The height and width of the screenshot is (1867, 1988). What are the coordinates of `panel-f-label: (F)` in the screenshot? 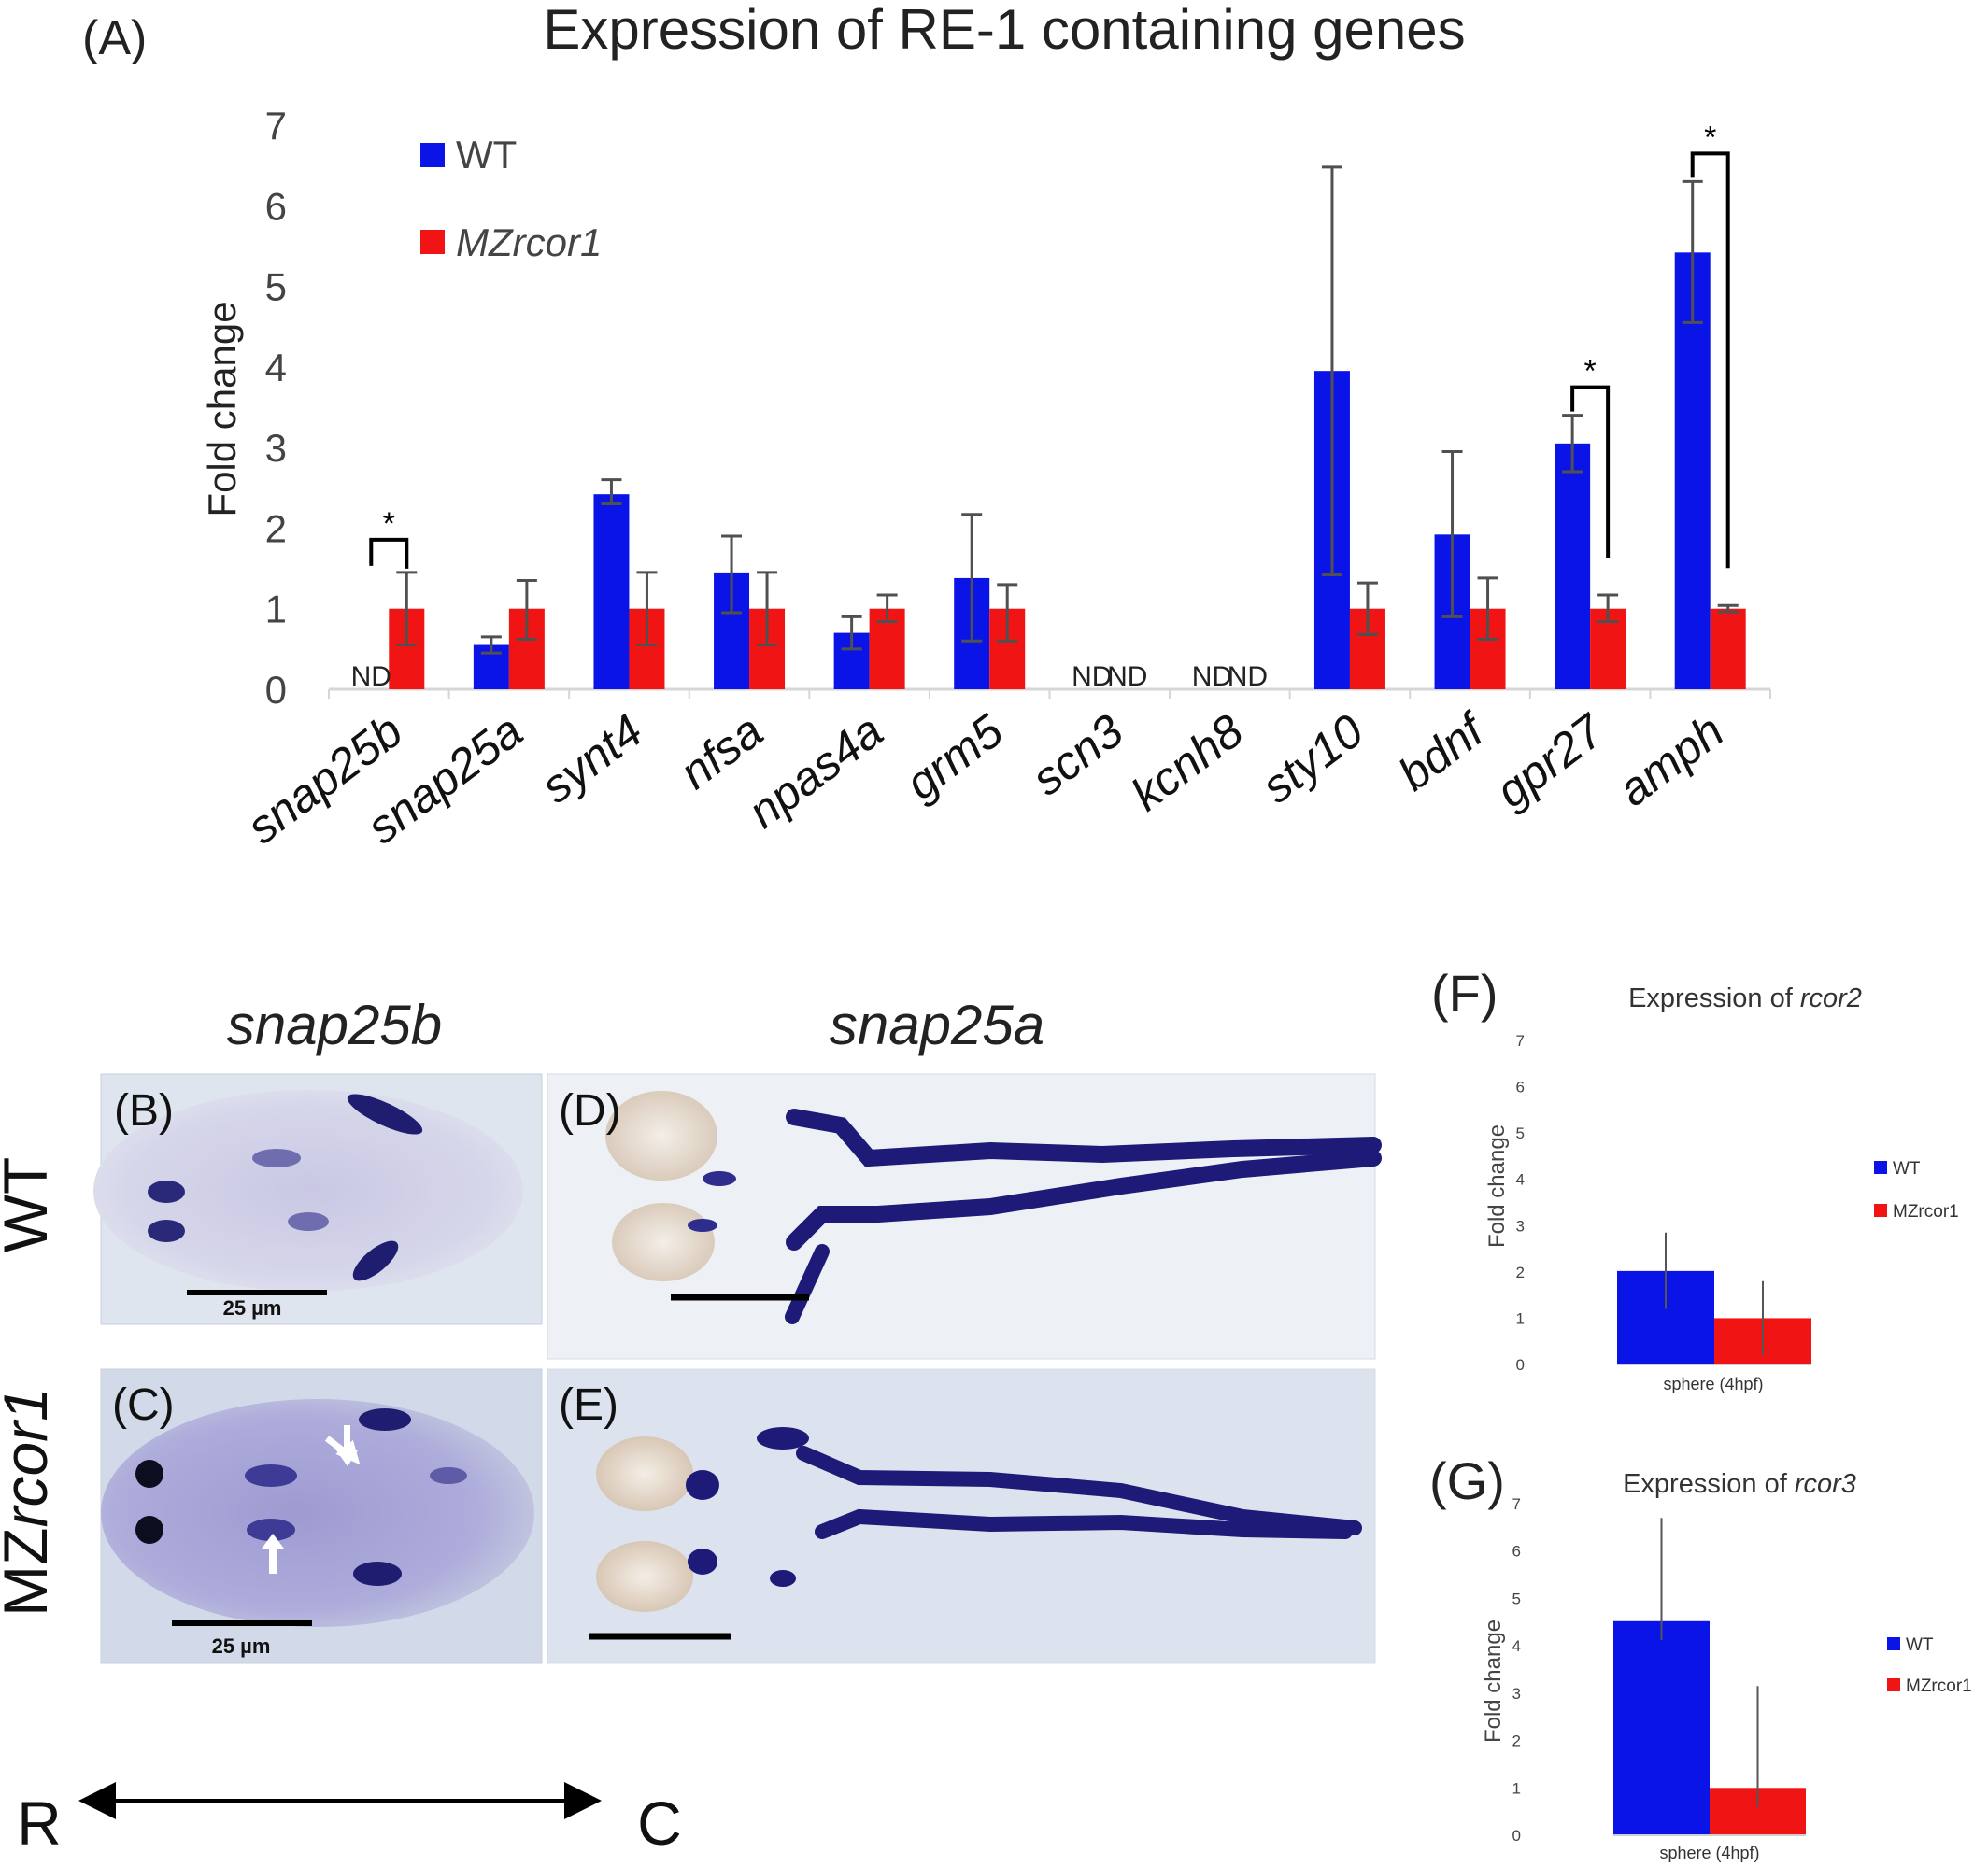 It's located at (1464, 994).